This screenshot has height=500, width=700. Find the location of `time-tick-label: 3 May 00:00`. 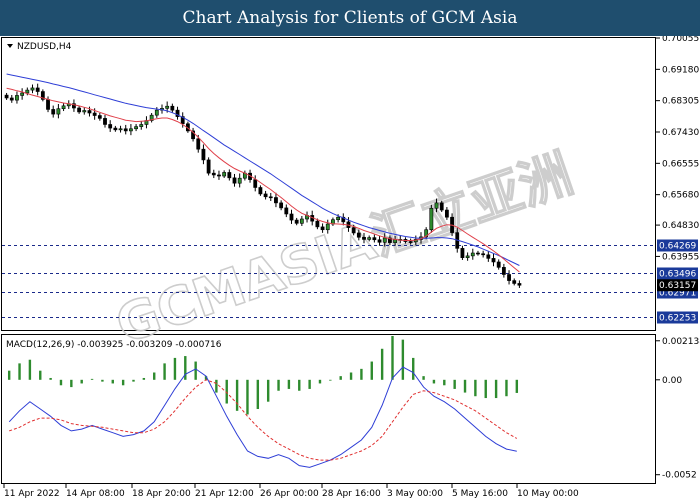

time-tick-label: 3 May 00:00 is located at coordinates (415, 494).